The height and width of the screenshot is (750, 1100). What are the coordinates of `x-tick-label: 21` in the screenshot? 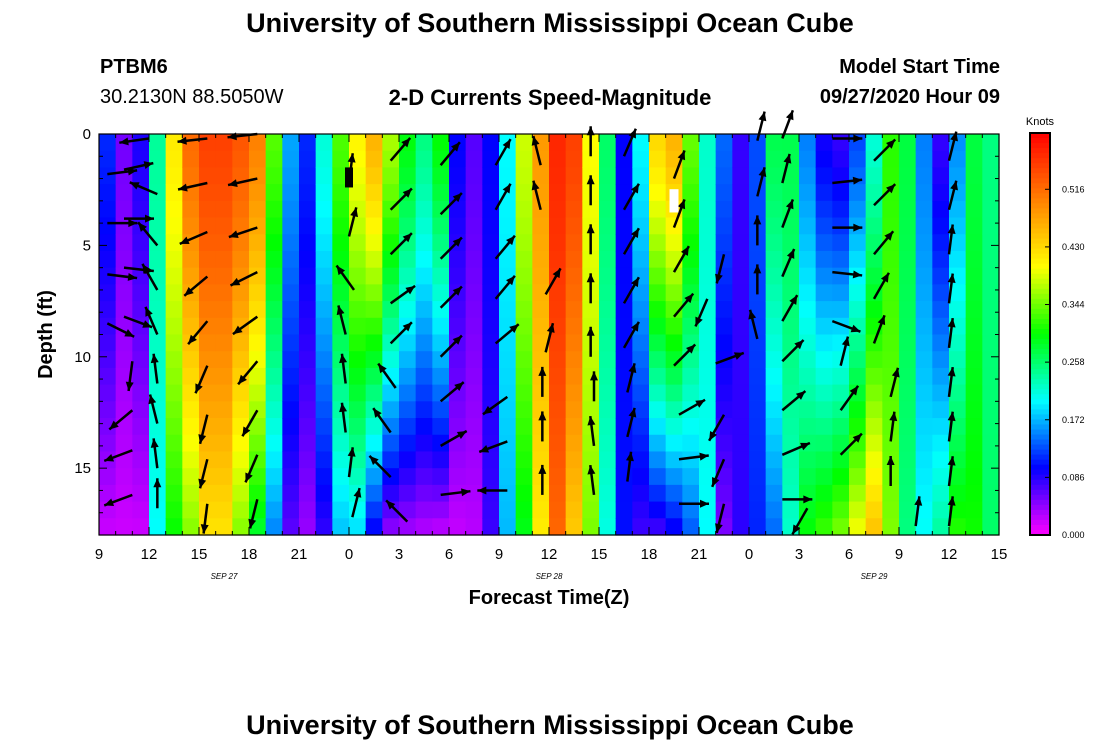 It's located at (299, 554).